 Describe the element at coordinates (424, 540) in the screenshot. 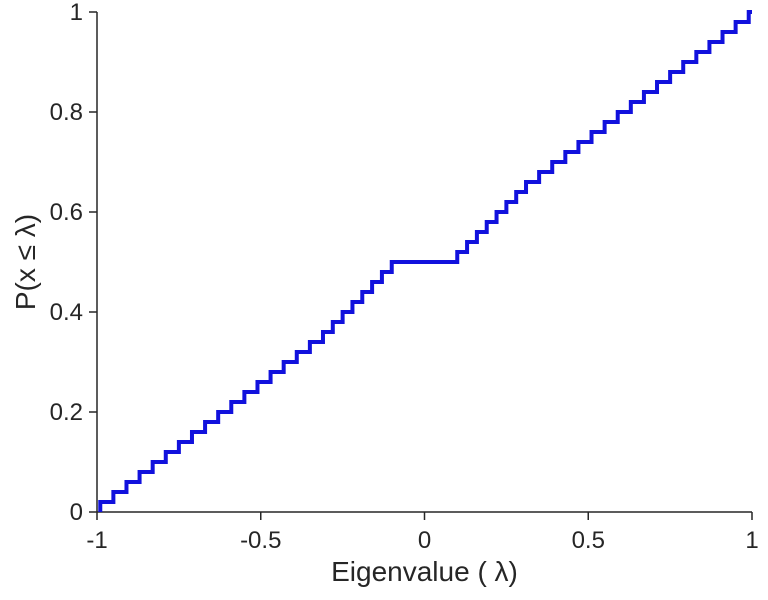

I see `x-tick-label: 0` at that location.